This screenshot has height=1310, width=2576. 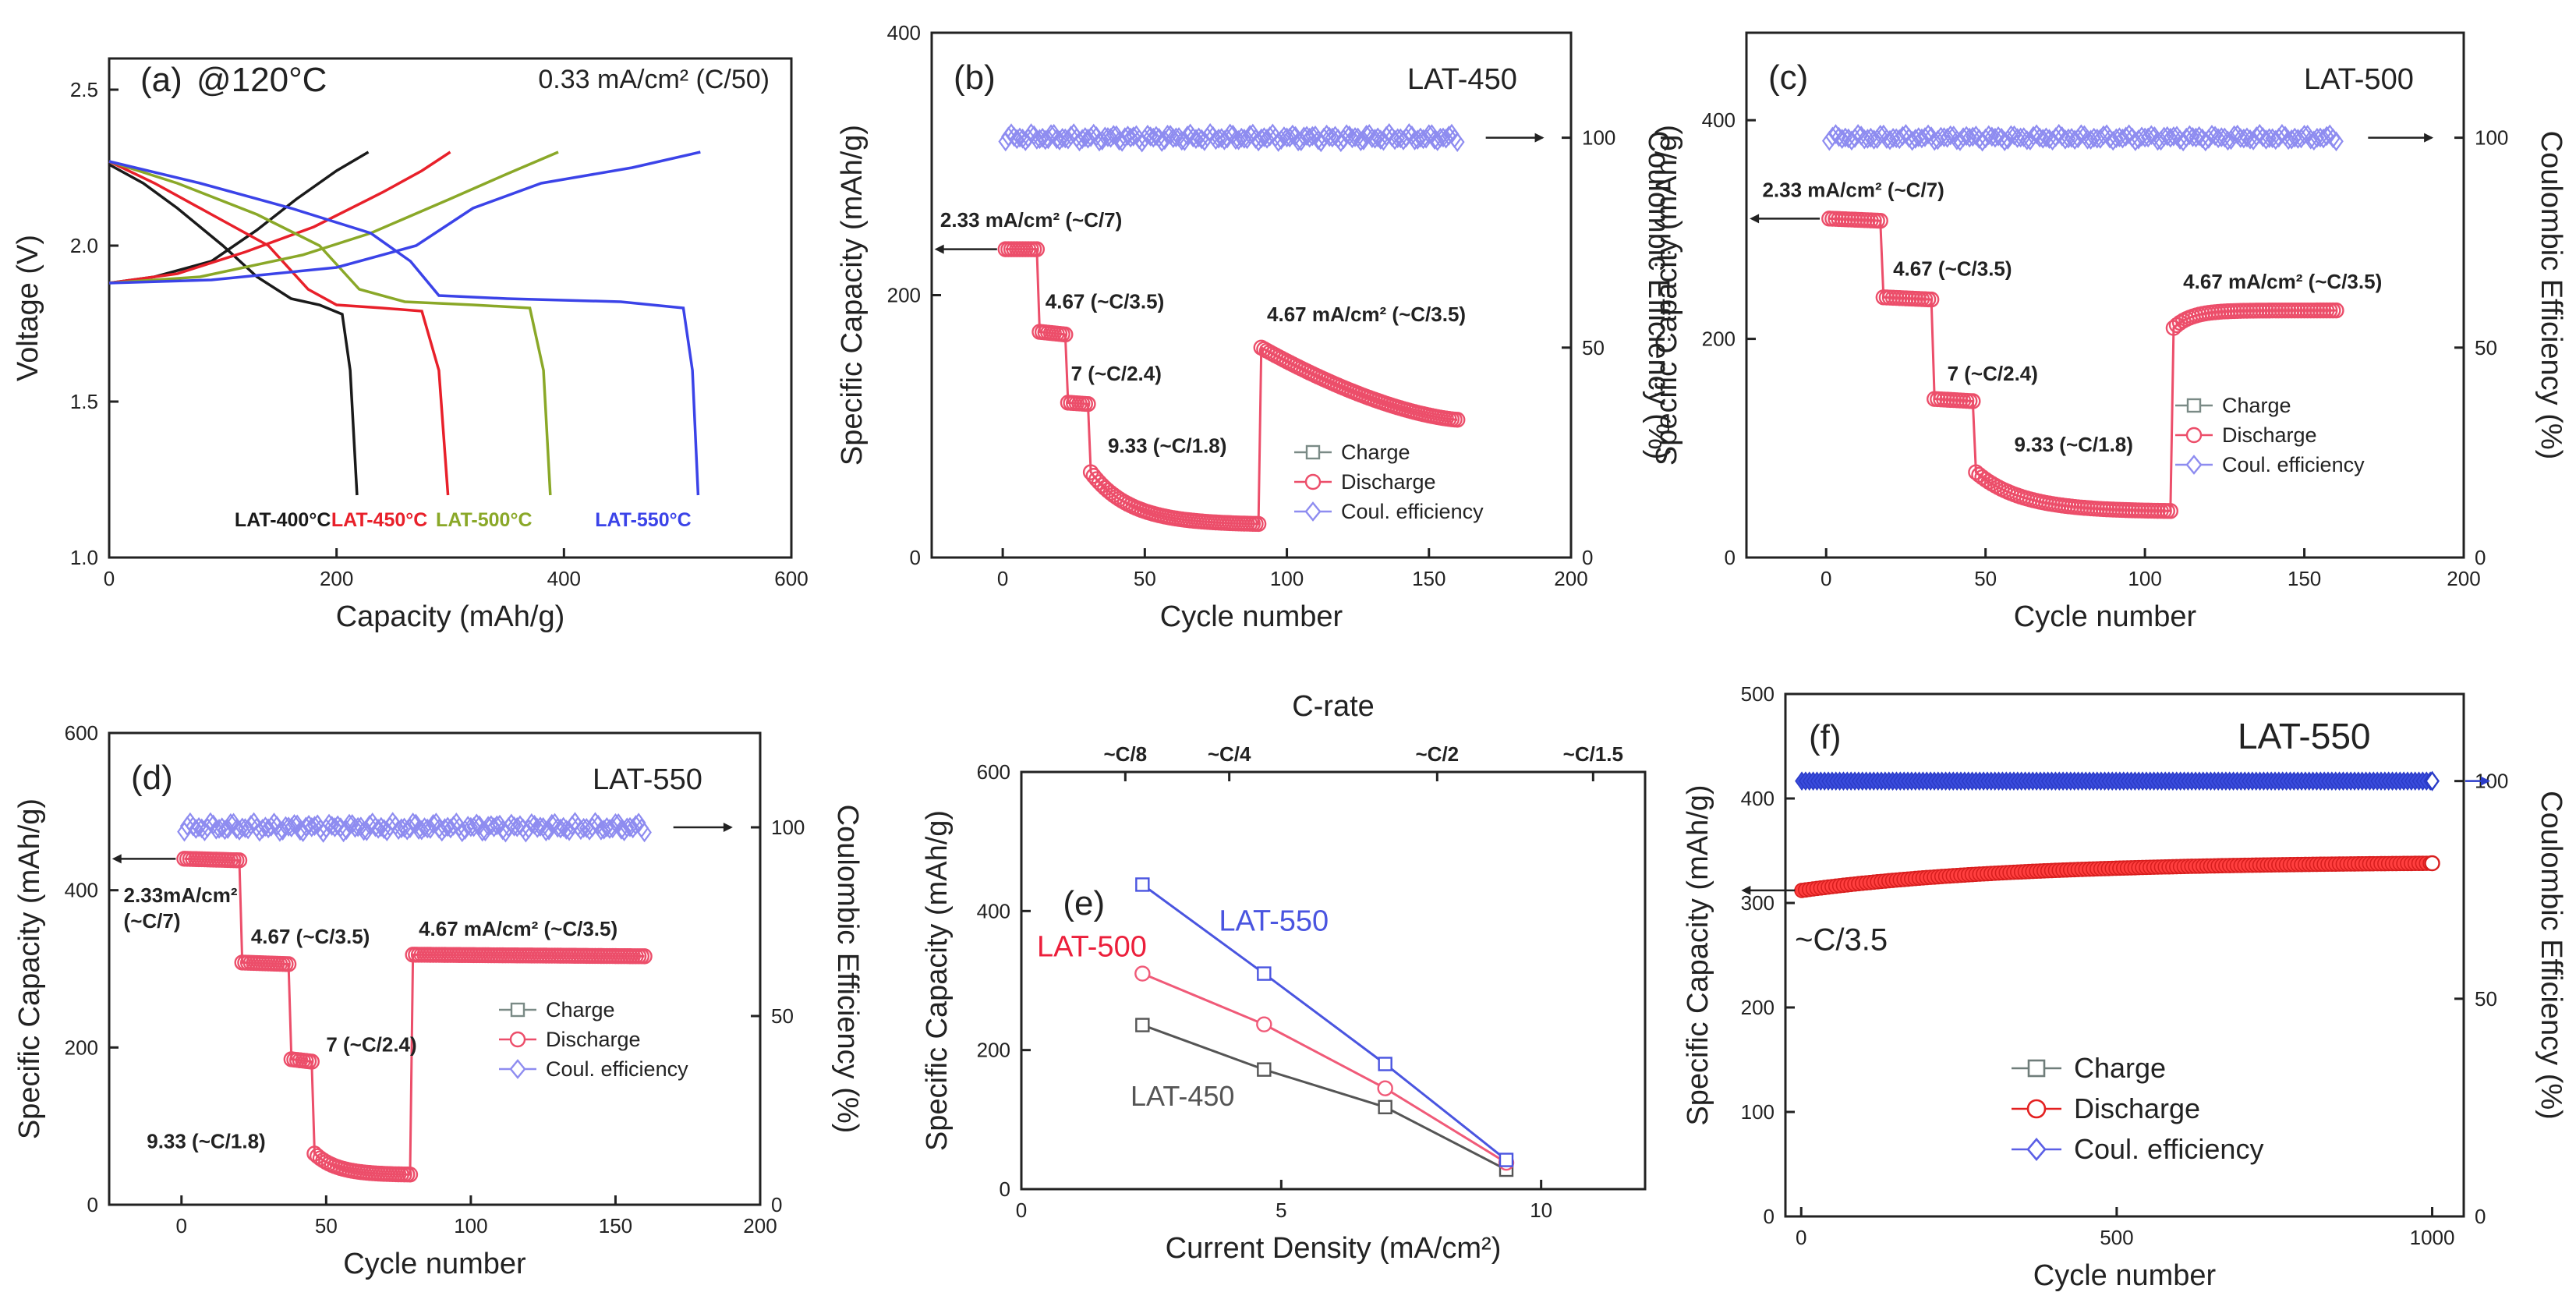 I want to click on x-axis-label: Current Density (mA/cm²), so click(x=1334, y=1248).